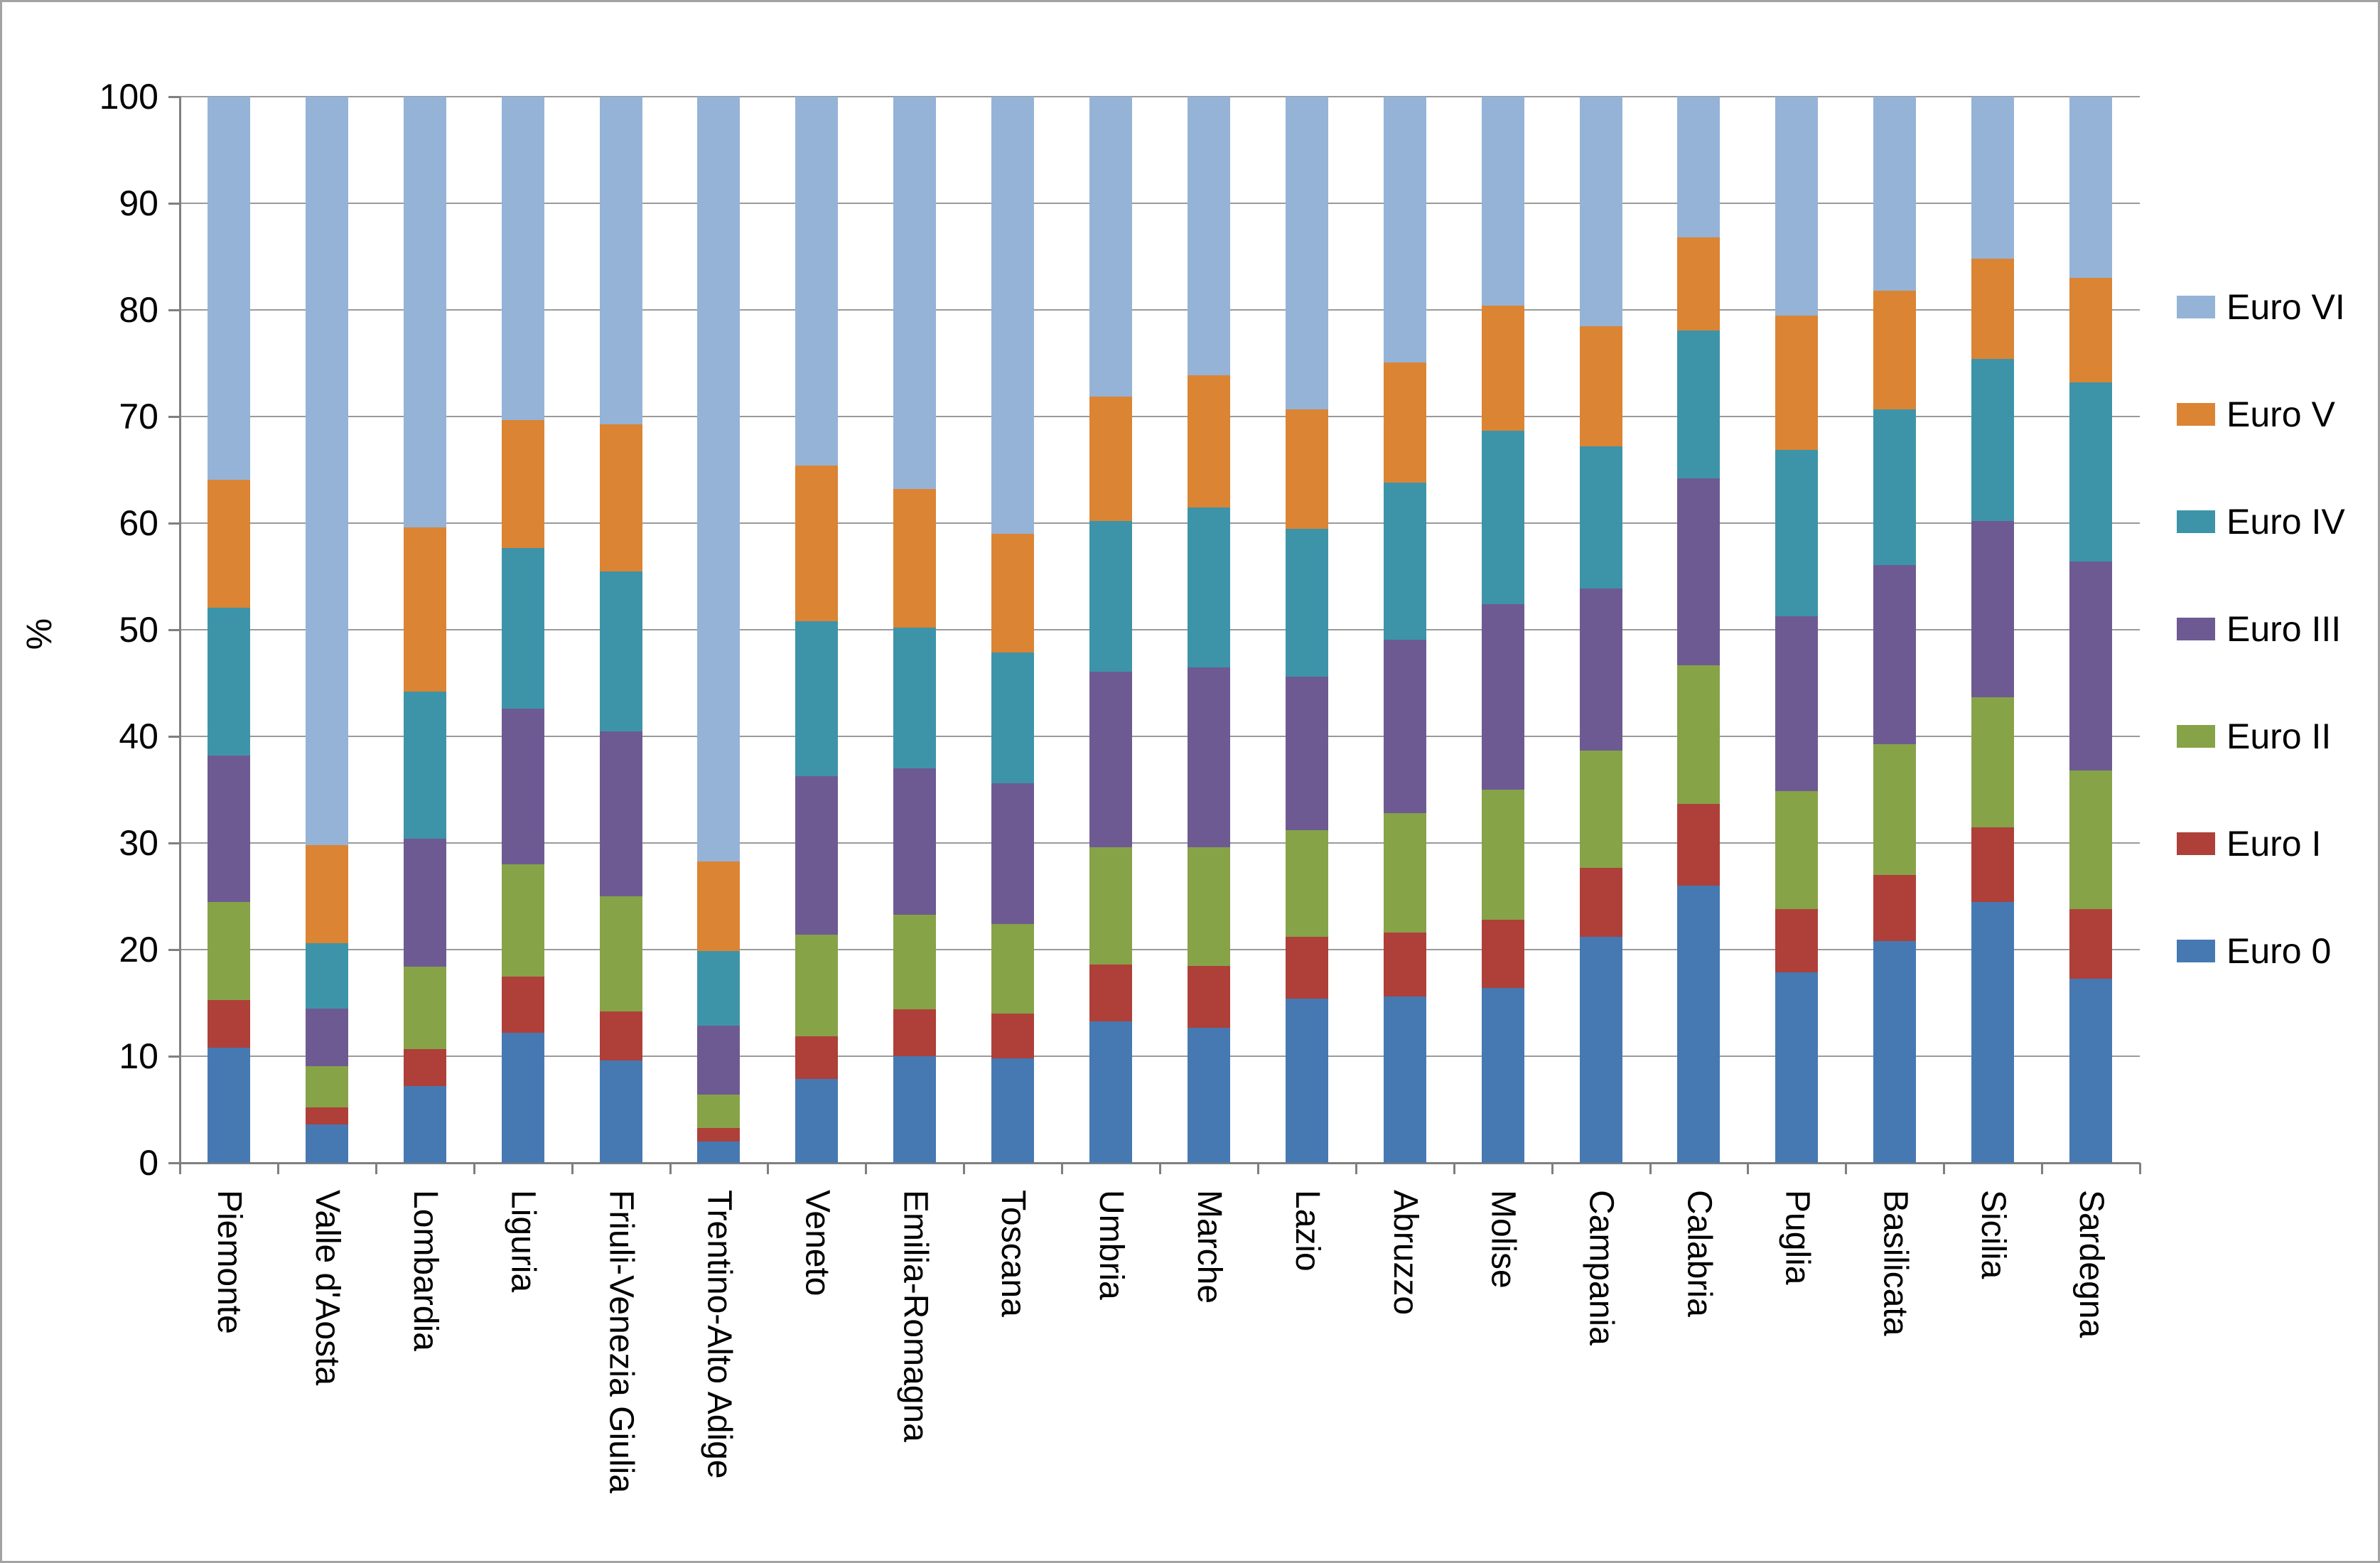 This screenshot has height=1563, width=2380. I want to click on x-category-label: Liguria, so click(523, 1241).